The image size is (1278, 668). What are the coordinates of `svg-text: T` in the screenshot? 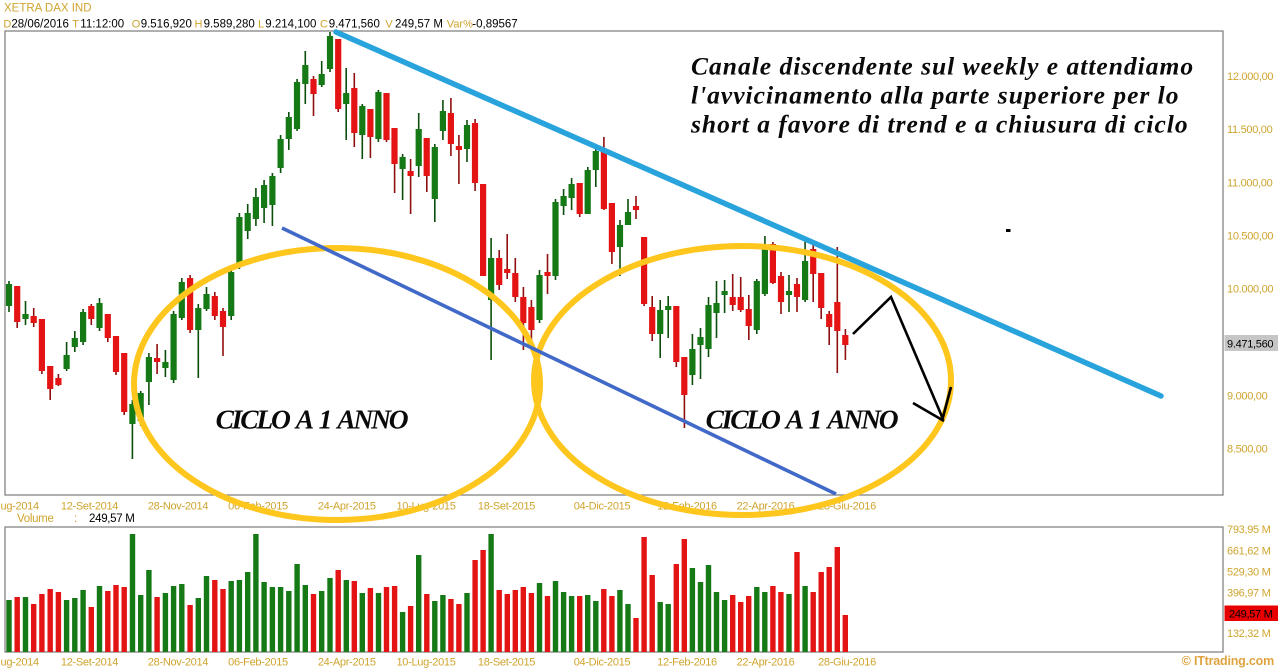 It's located at (75, 25).